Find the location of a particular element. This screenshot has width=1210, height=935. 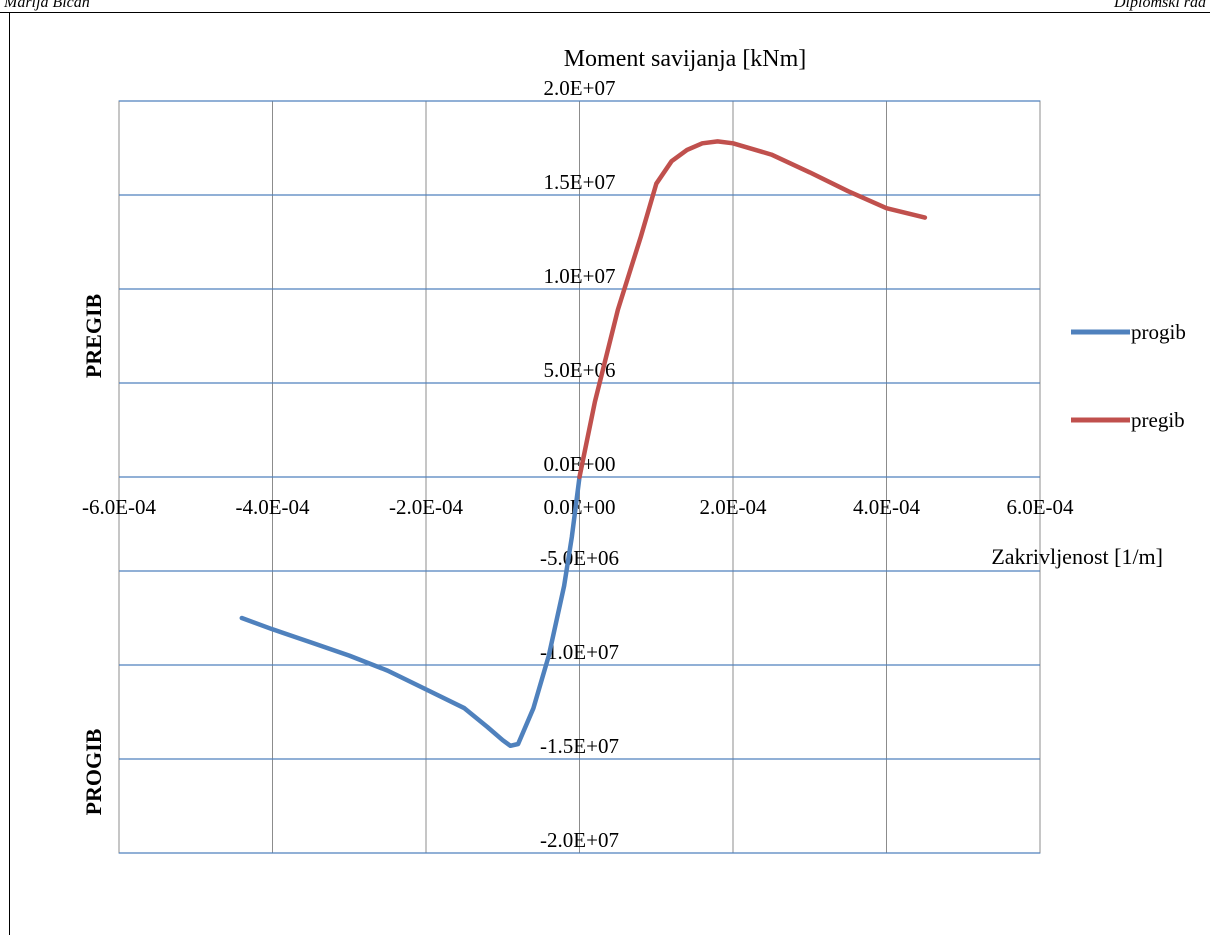

x-tick-label: 6.0E-04 is located at coordinates (1040, 507).